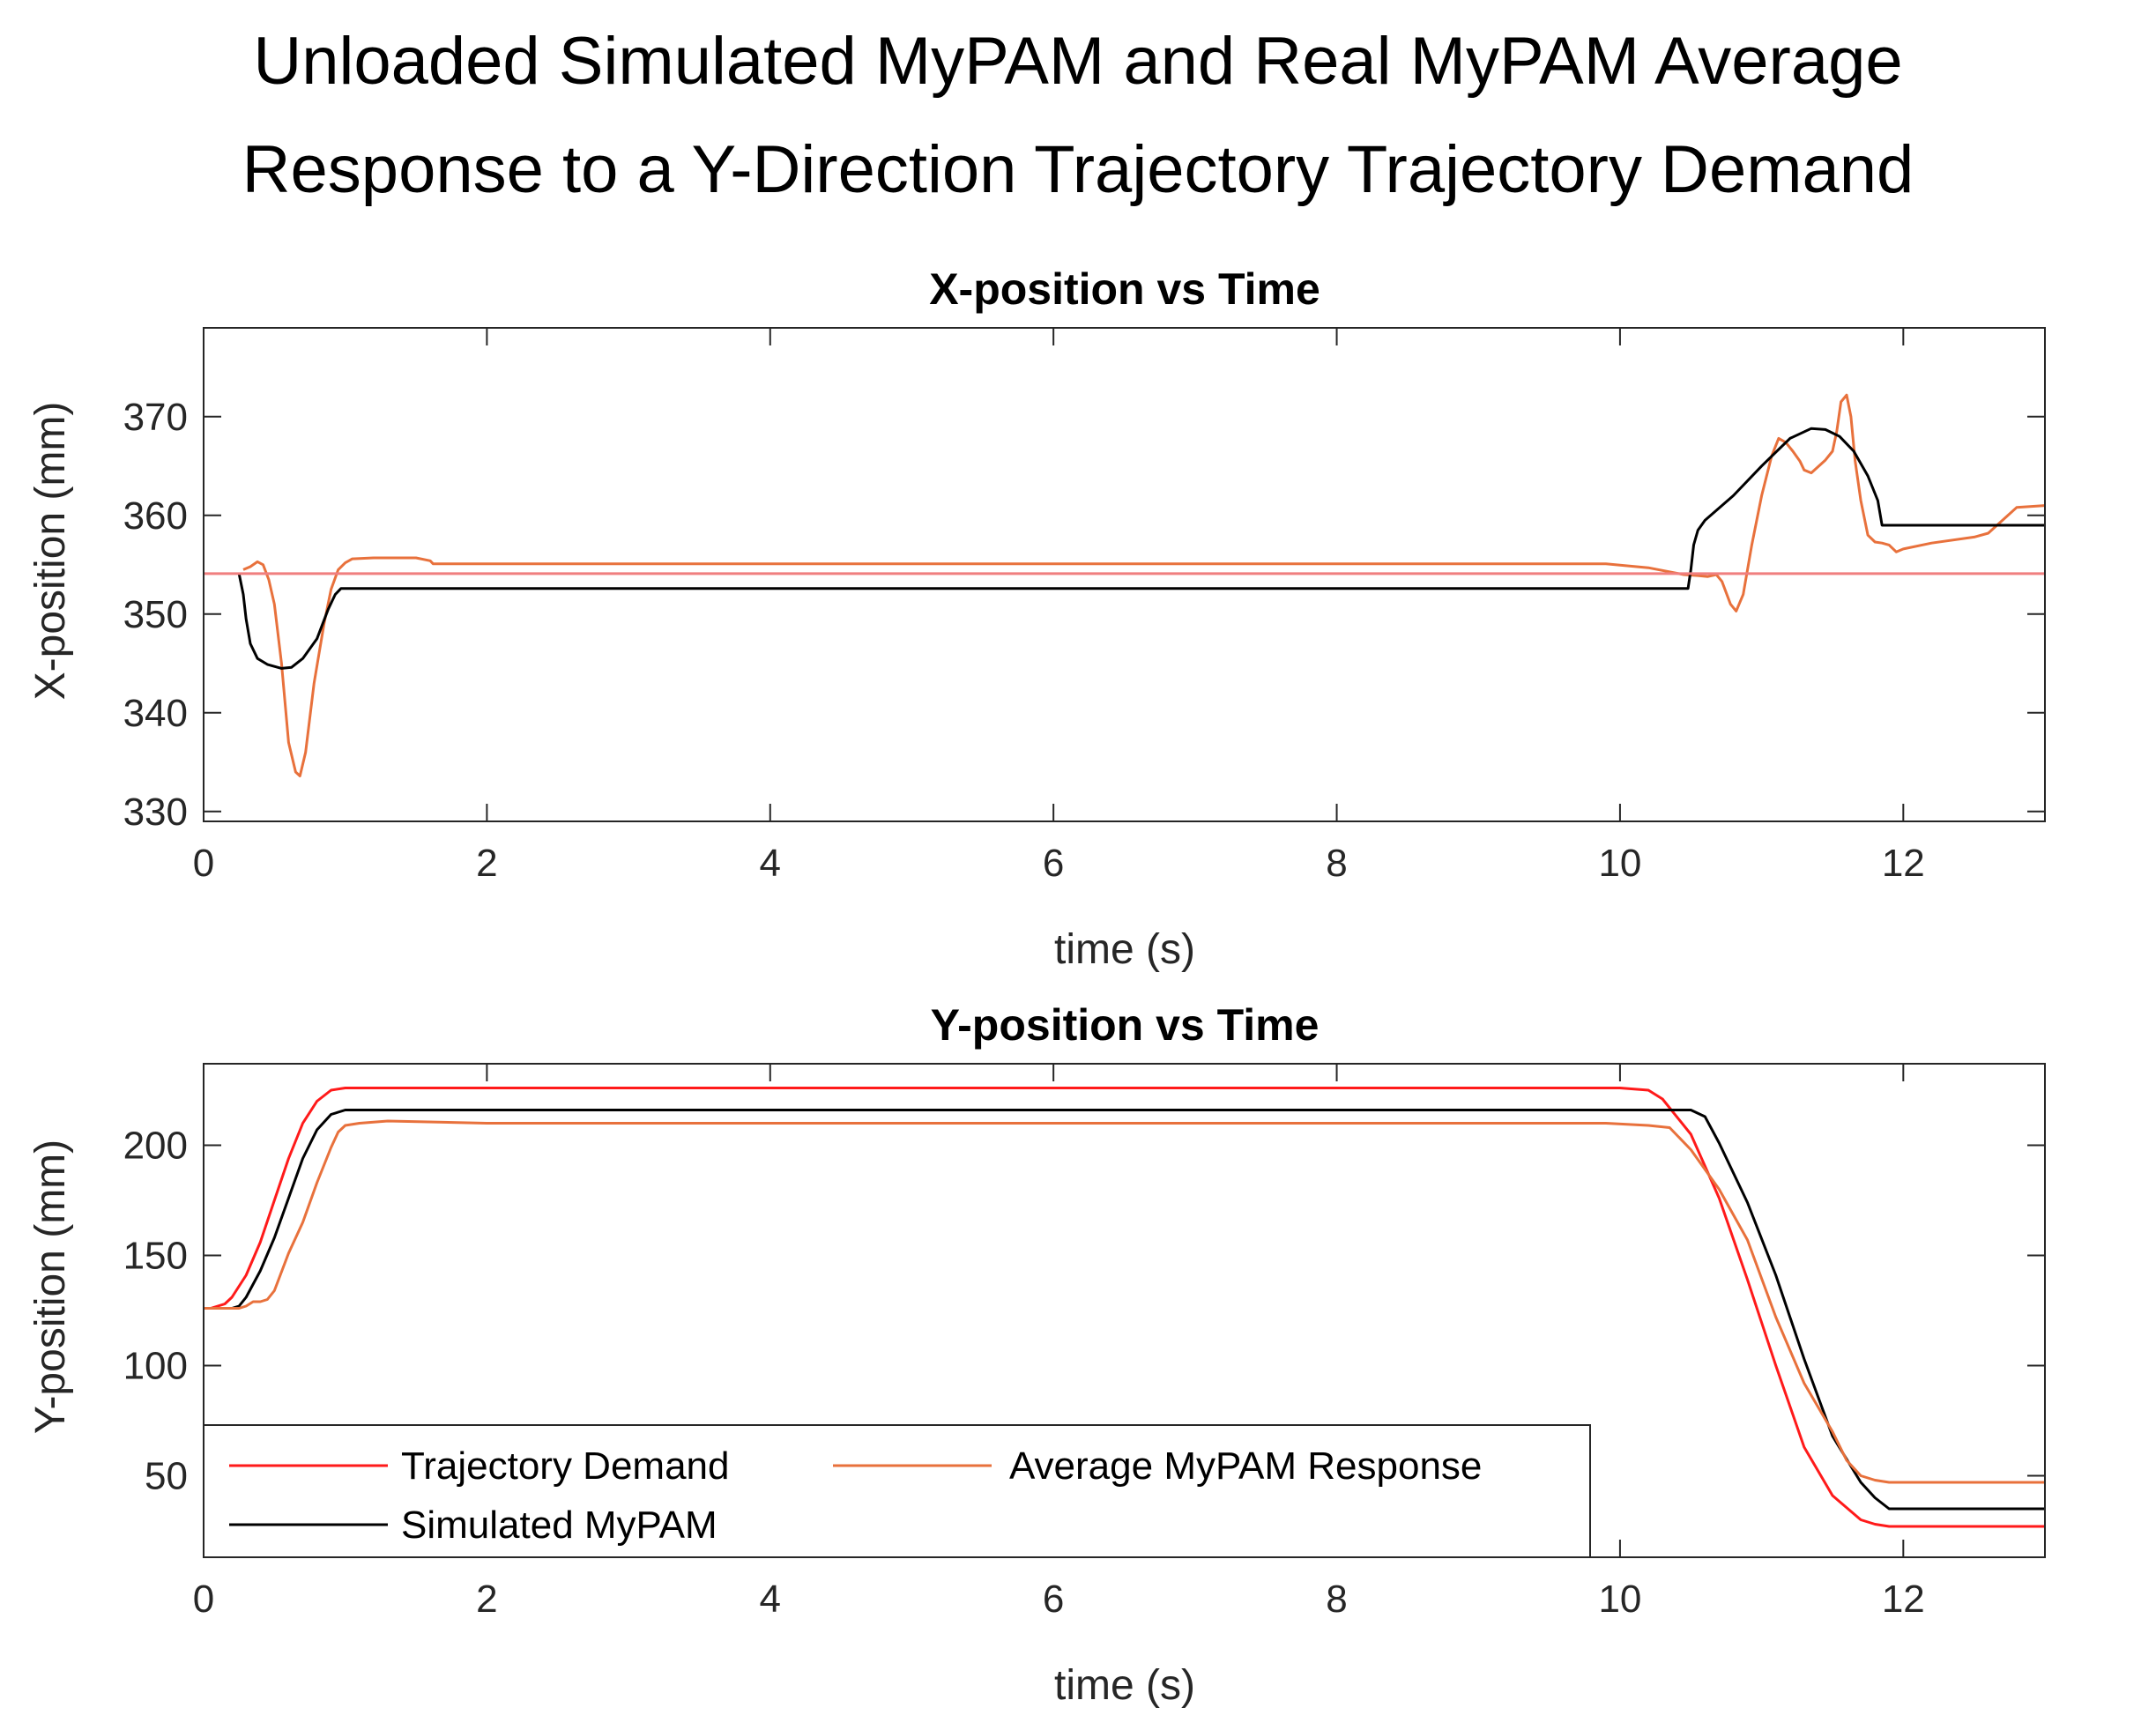 The height and width of the screenshot is (1730, 2156). What do you see at coordinates (203, 1599) in the screenshot?
I see `y-position-xtick-label: 0` at bounding box center [203, 1599].